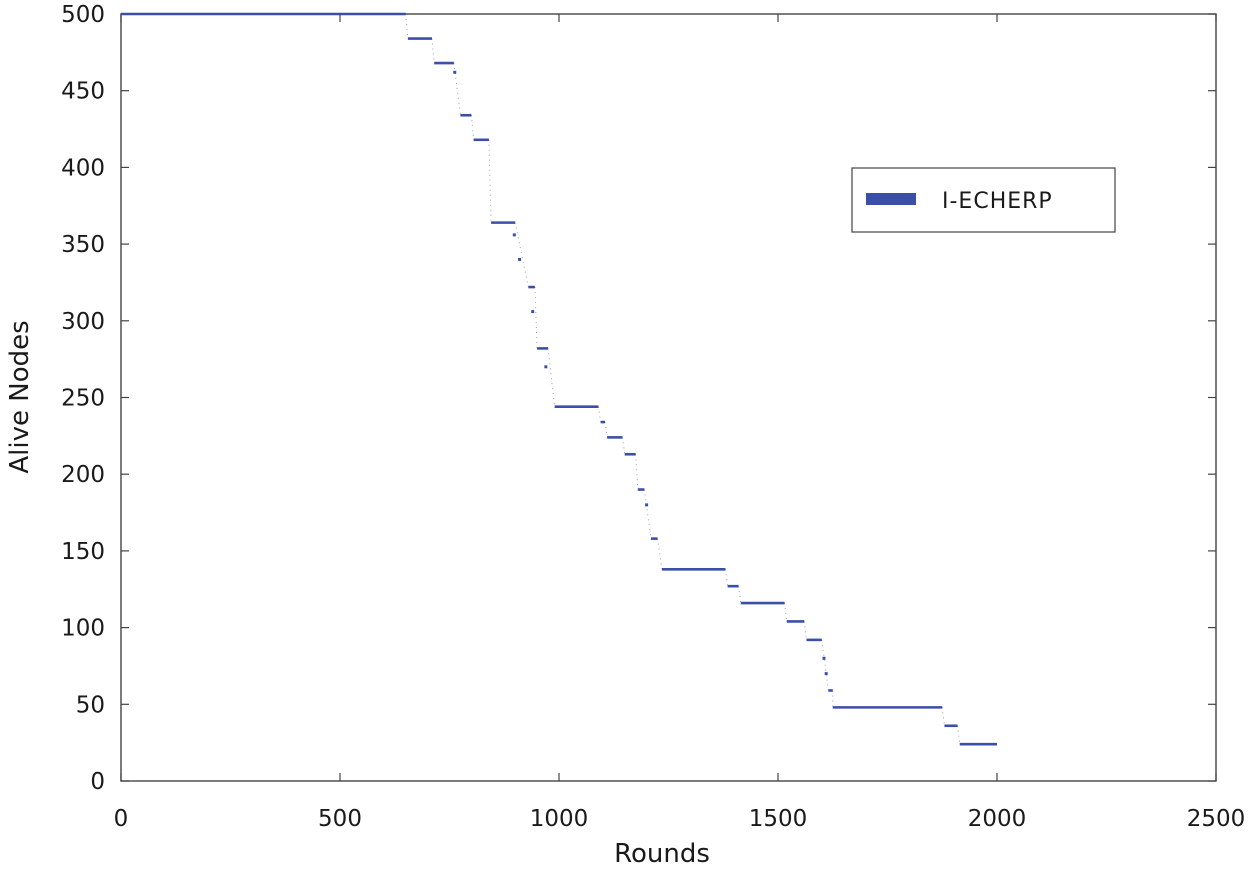 This screenshot has height=872, width=1250. I want to click on y-tick-label: 150, so click(83, 552).